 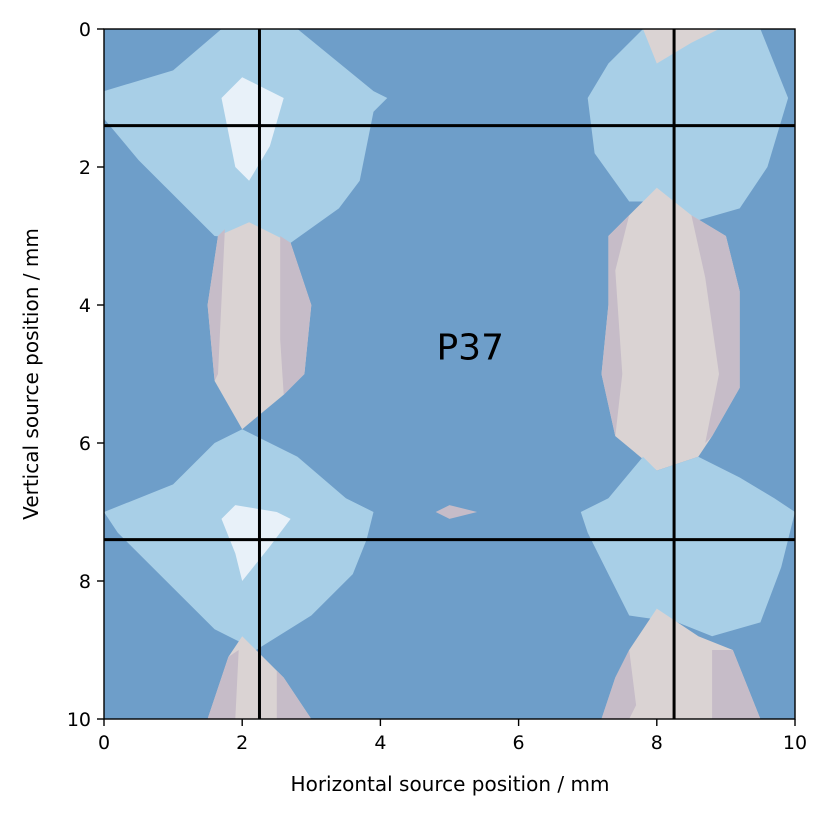 What do you see at coordinates (450, 784) in the screenshot?
I see `x-axis-label: Horizontal source position / mm` at bounding box center [450, 784].